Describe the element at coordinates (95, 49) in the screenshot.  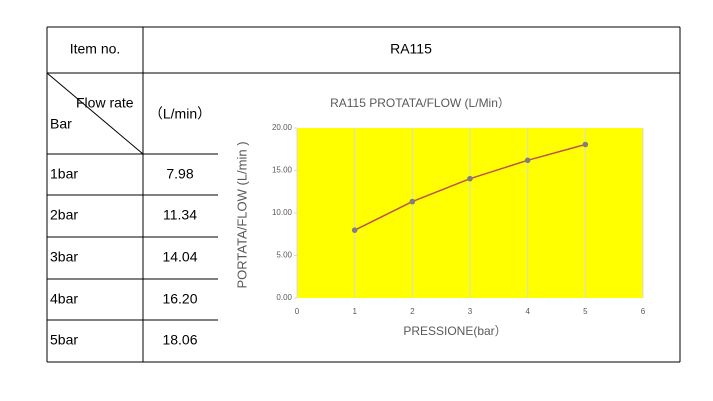
I see `header-item: Item no.` at that location.